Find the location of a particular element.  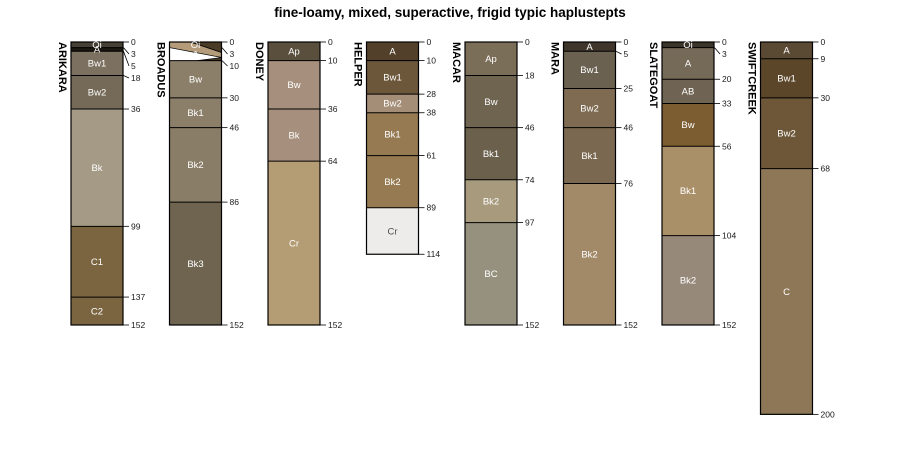

depth-tick-label: 18 is located at coordinates (136, 78).